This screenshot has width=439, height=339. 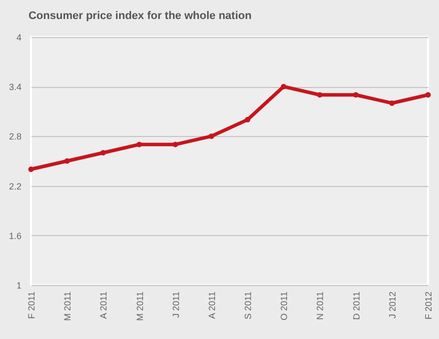 I want to click on x-tick-label: J 2012, so click(x=392, y=305).